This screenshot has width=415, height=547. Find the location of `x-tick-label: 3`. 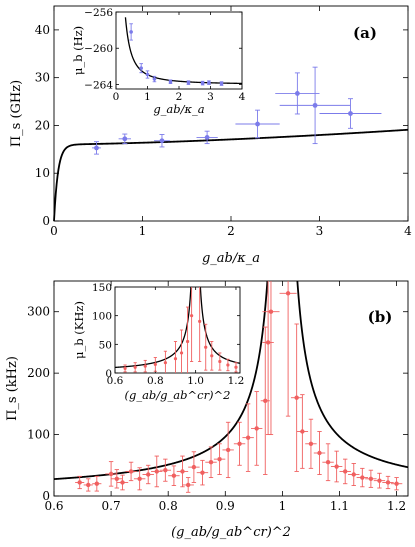

x-tick-label: 3 is located at coordinates (210, 97).